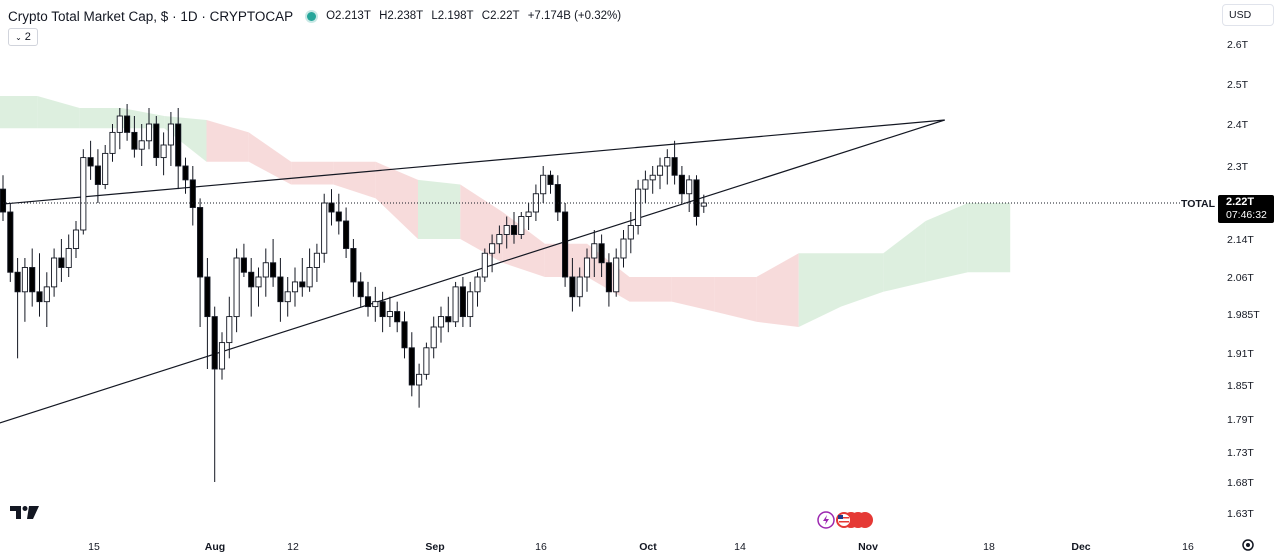  What do you see at coordinates (1240, 453) in the screenshot?
I see `y-tick-label: 1.73T` at bounding box center [1240, 453].